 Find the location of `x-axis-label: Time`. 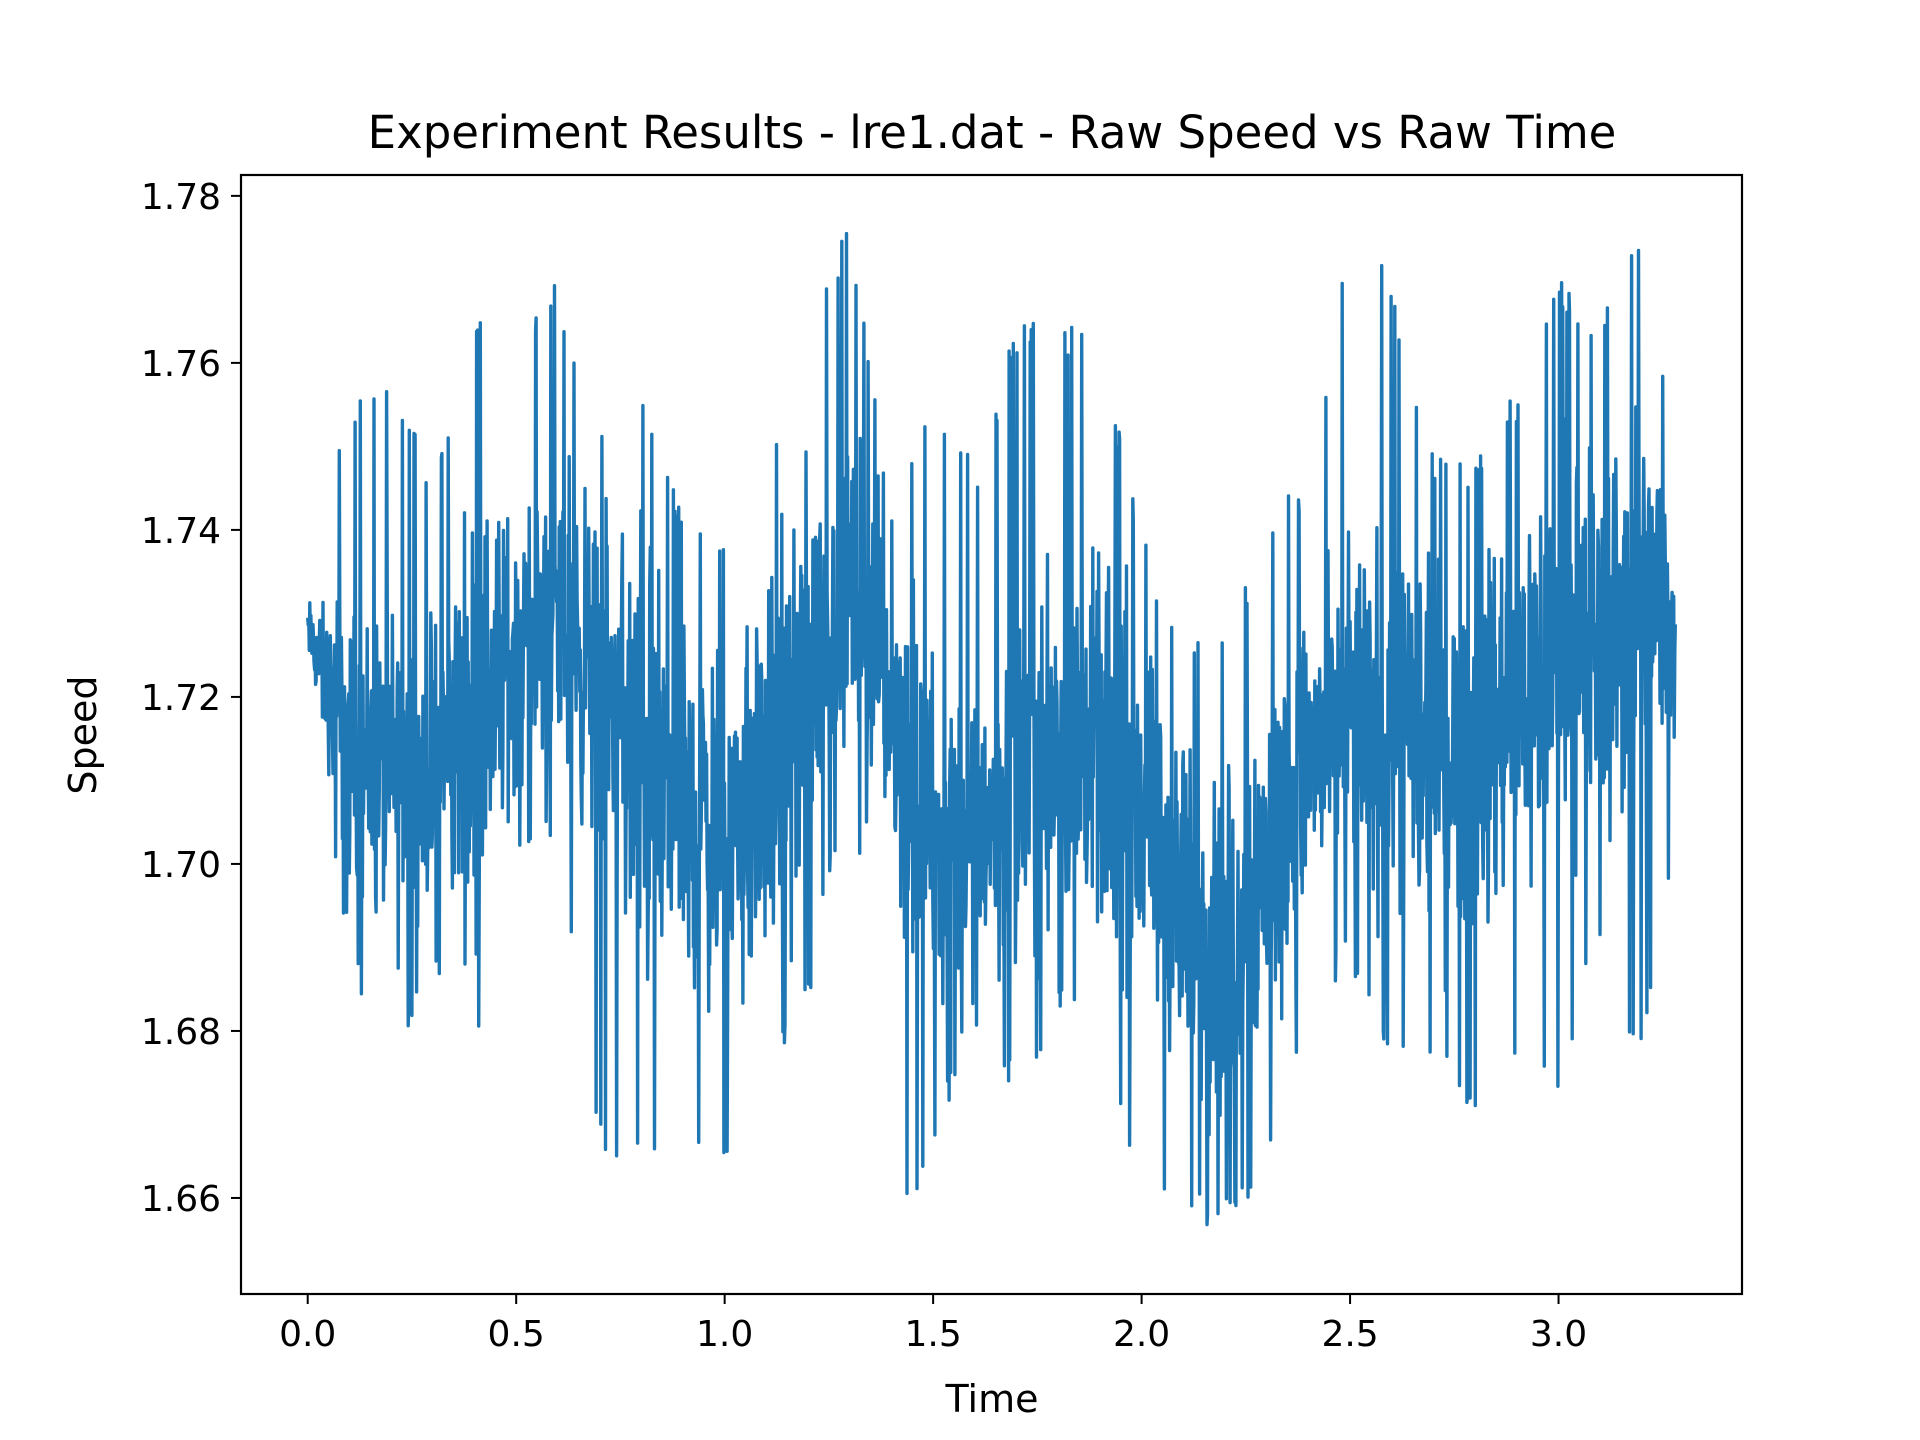

x-axis-label: Time is located at coordinates (992, 1399).